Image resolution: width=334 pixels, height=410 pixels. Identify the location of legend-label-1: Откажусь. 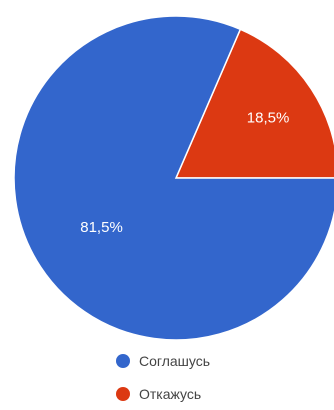
(170, 394).